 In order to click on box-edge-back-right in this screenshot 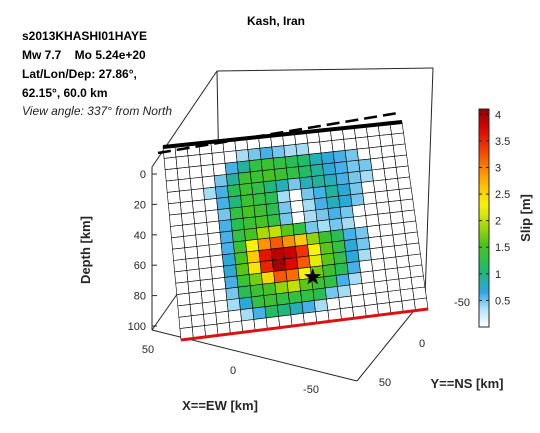, I will do `click(429, 182)`.